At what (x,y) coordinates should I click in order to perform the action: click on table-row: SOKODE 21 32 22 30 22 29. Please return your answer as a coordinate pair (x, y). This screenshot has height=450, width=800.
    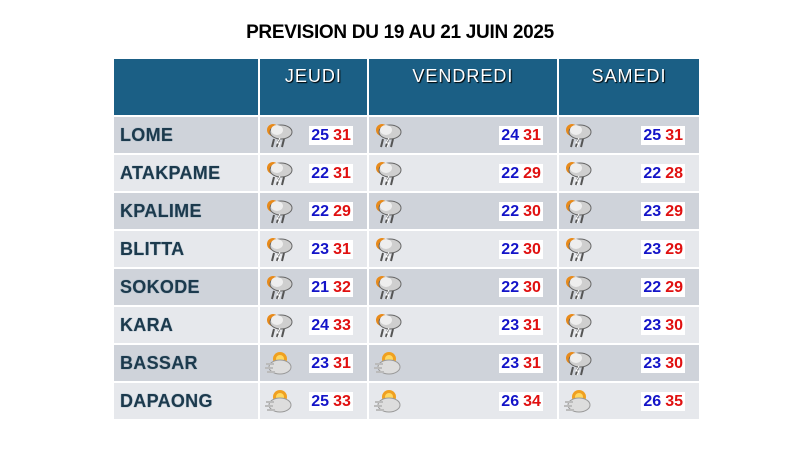
    Looking at the image, I should click on (407, 287).